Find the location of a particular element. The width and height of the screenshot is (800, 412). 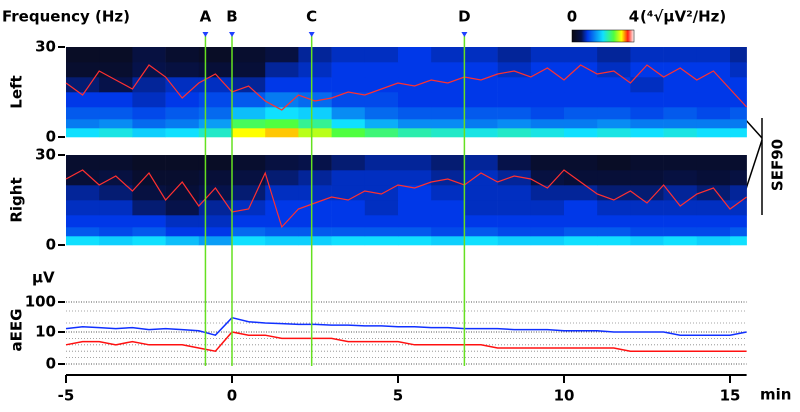

event-label: D is located at coordinates (464, 17).